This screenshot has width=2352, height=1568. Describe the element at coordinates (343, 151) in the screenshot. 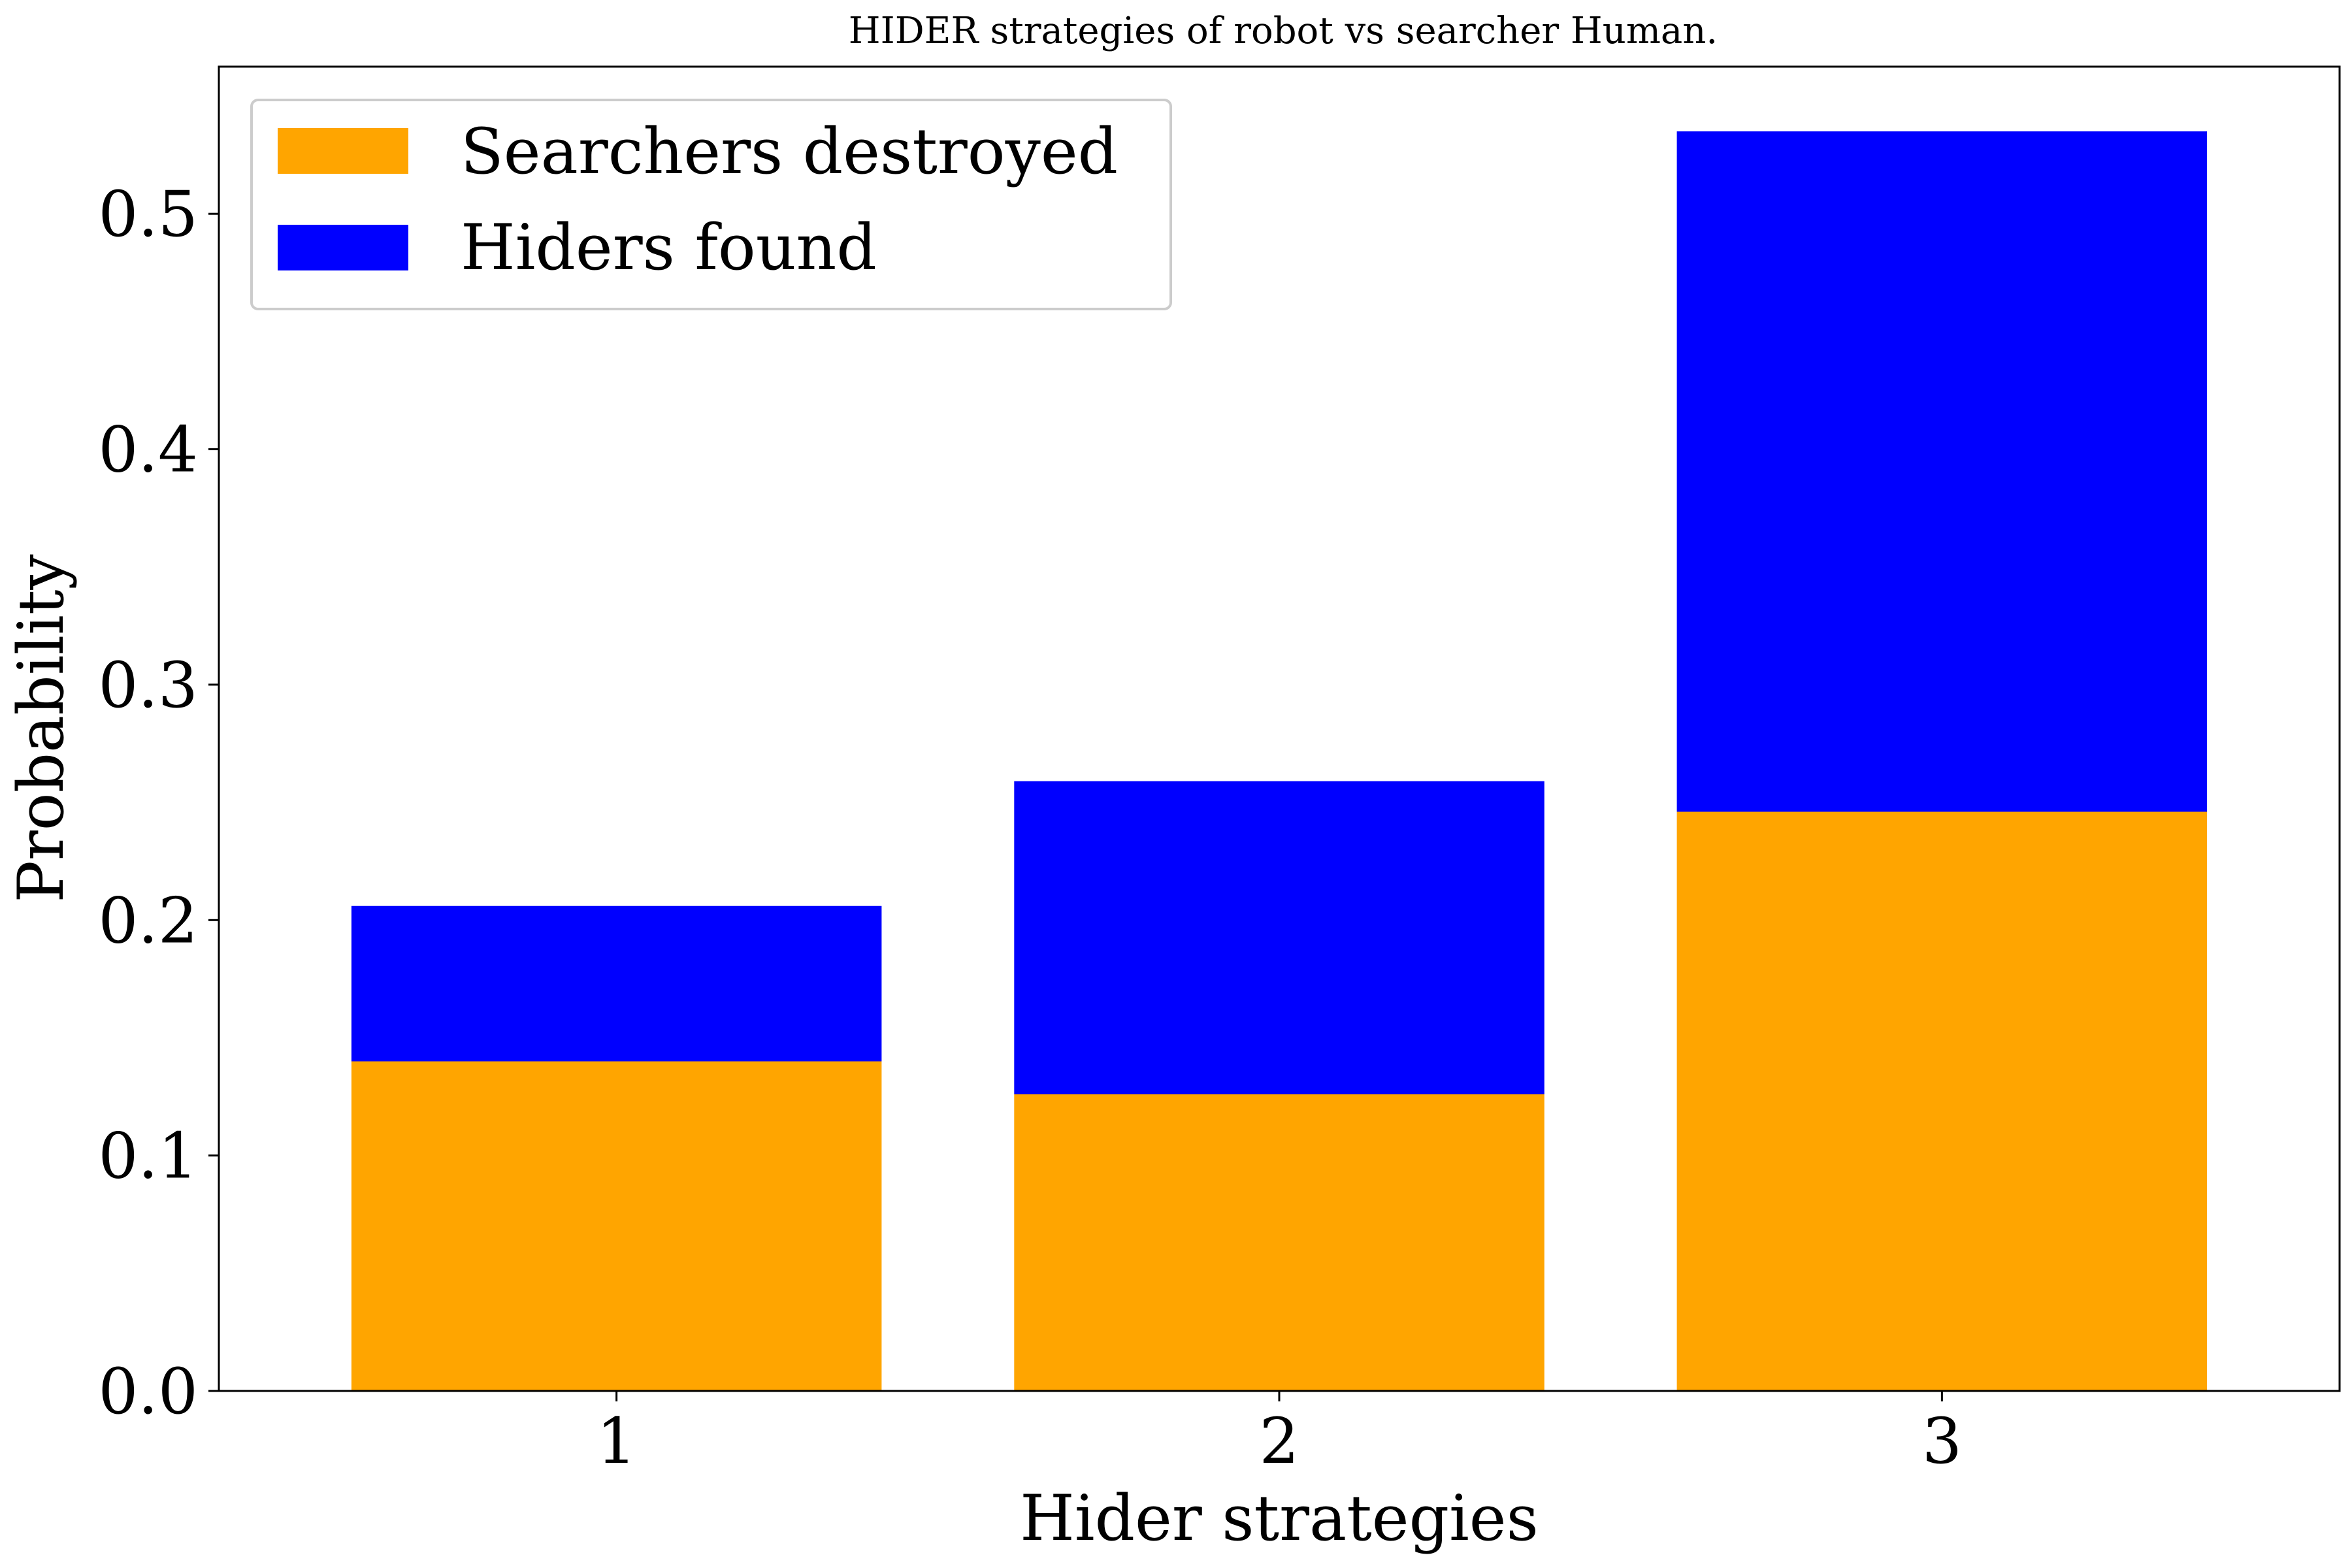

I see `legend-swatch-searchers-destroyed` at that location.